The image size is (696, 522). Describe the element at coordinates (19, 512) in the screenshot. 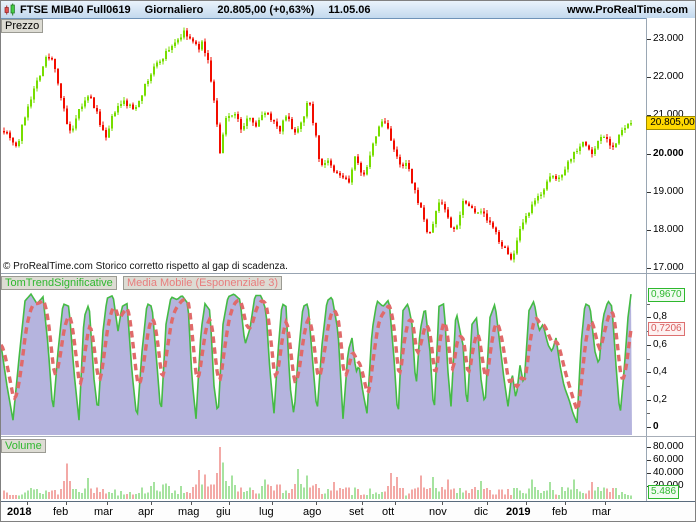

I see `time-axis-label: 2018` at that location.